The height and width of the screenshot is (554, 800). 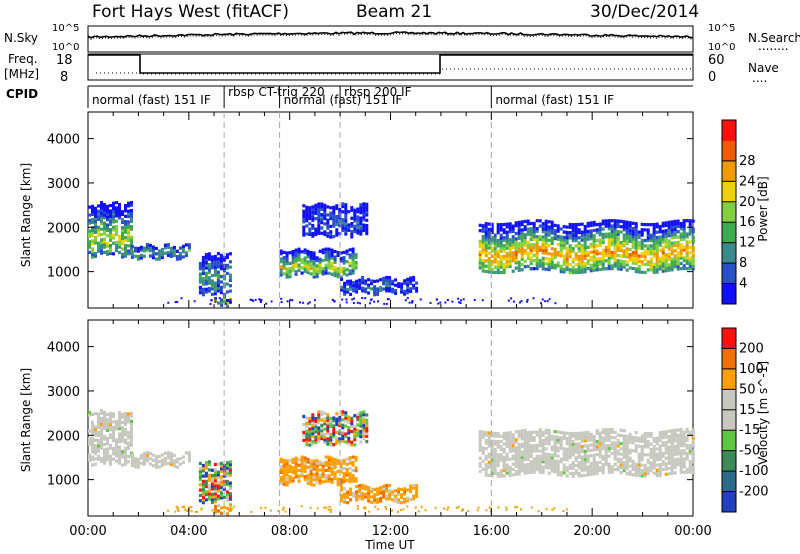 What do you see at coordinates (729, 274) in the screenshot?
I see `colorbar-swatch` at bounding box center [729, 274].